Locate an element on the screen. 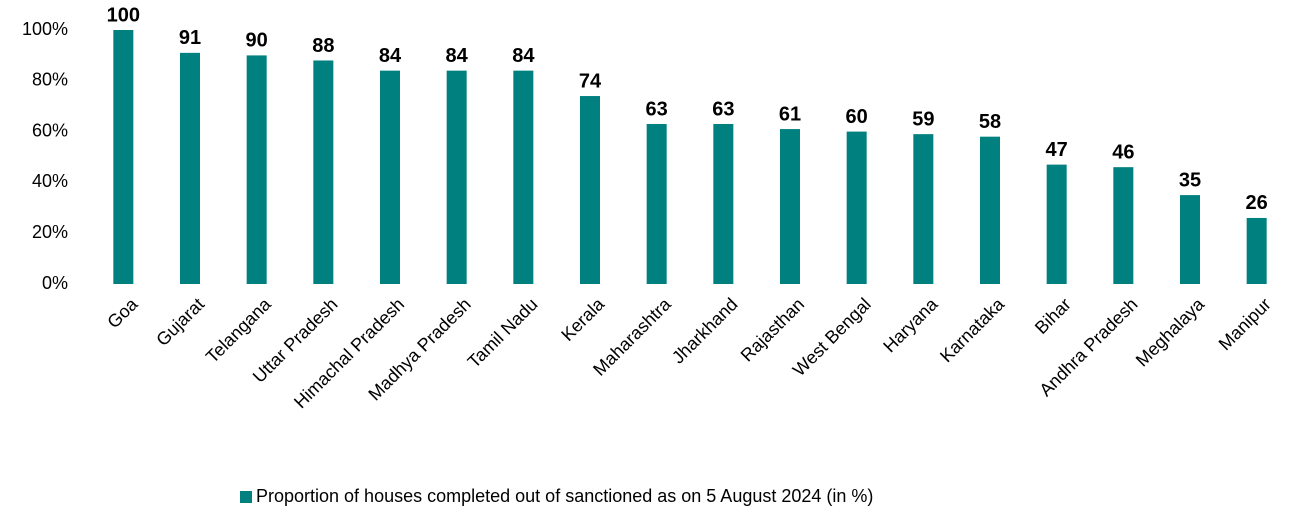 This screenshot has width=1291, height=510. value-label: 88 is located at coordinates (323, 46).